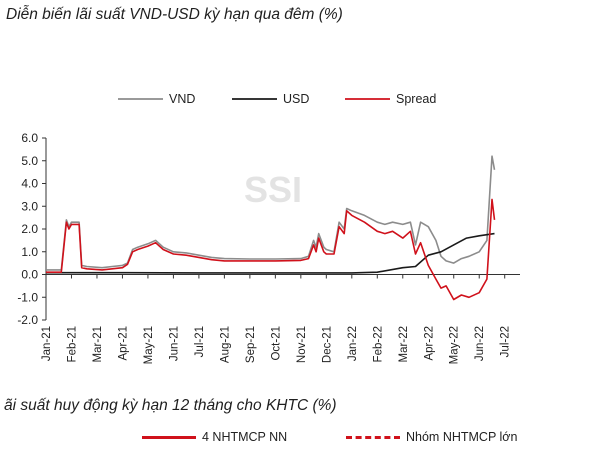 The height and width of the screenshot is (453, 594). What do you see at coordinates (72, 344) in the screenshot?
I see `x-tick-label: Feb-21` at bounding box center [72, 344].